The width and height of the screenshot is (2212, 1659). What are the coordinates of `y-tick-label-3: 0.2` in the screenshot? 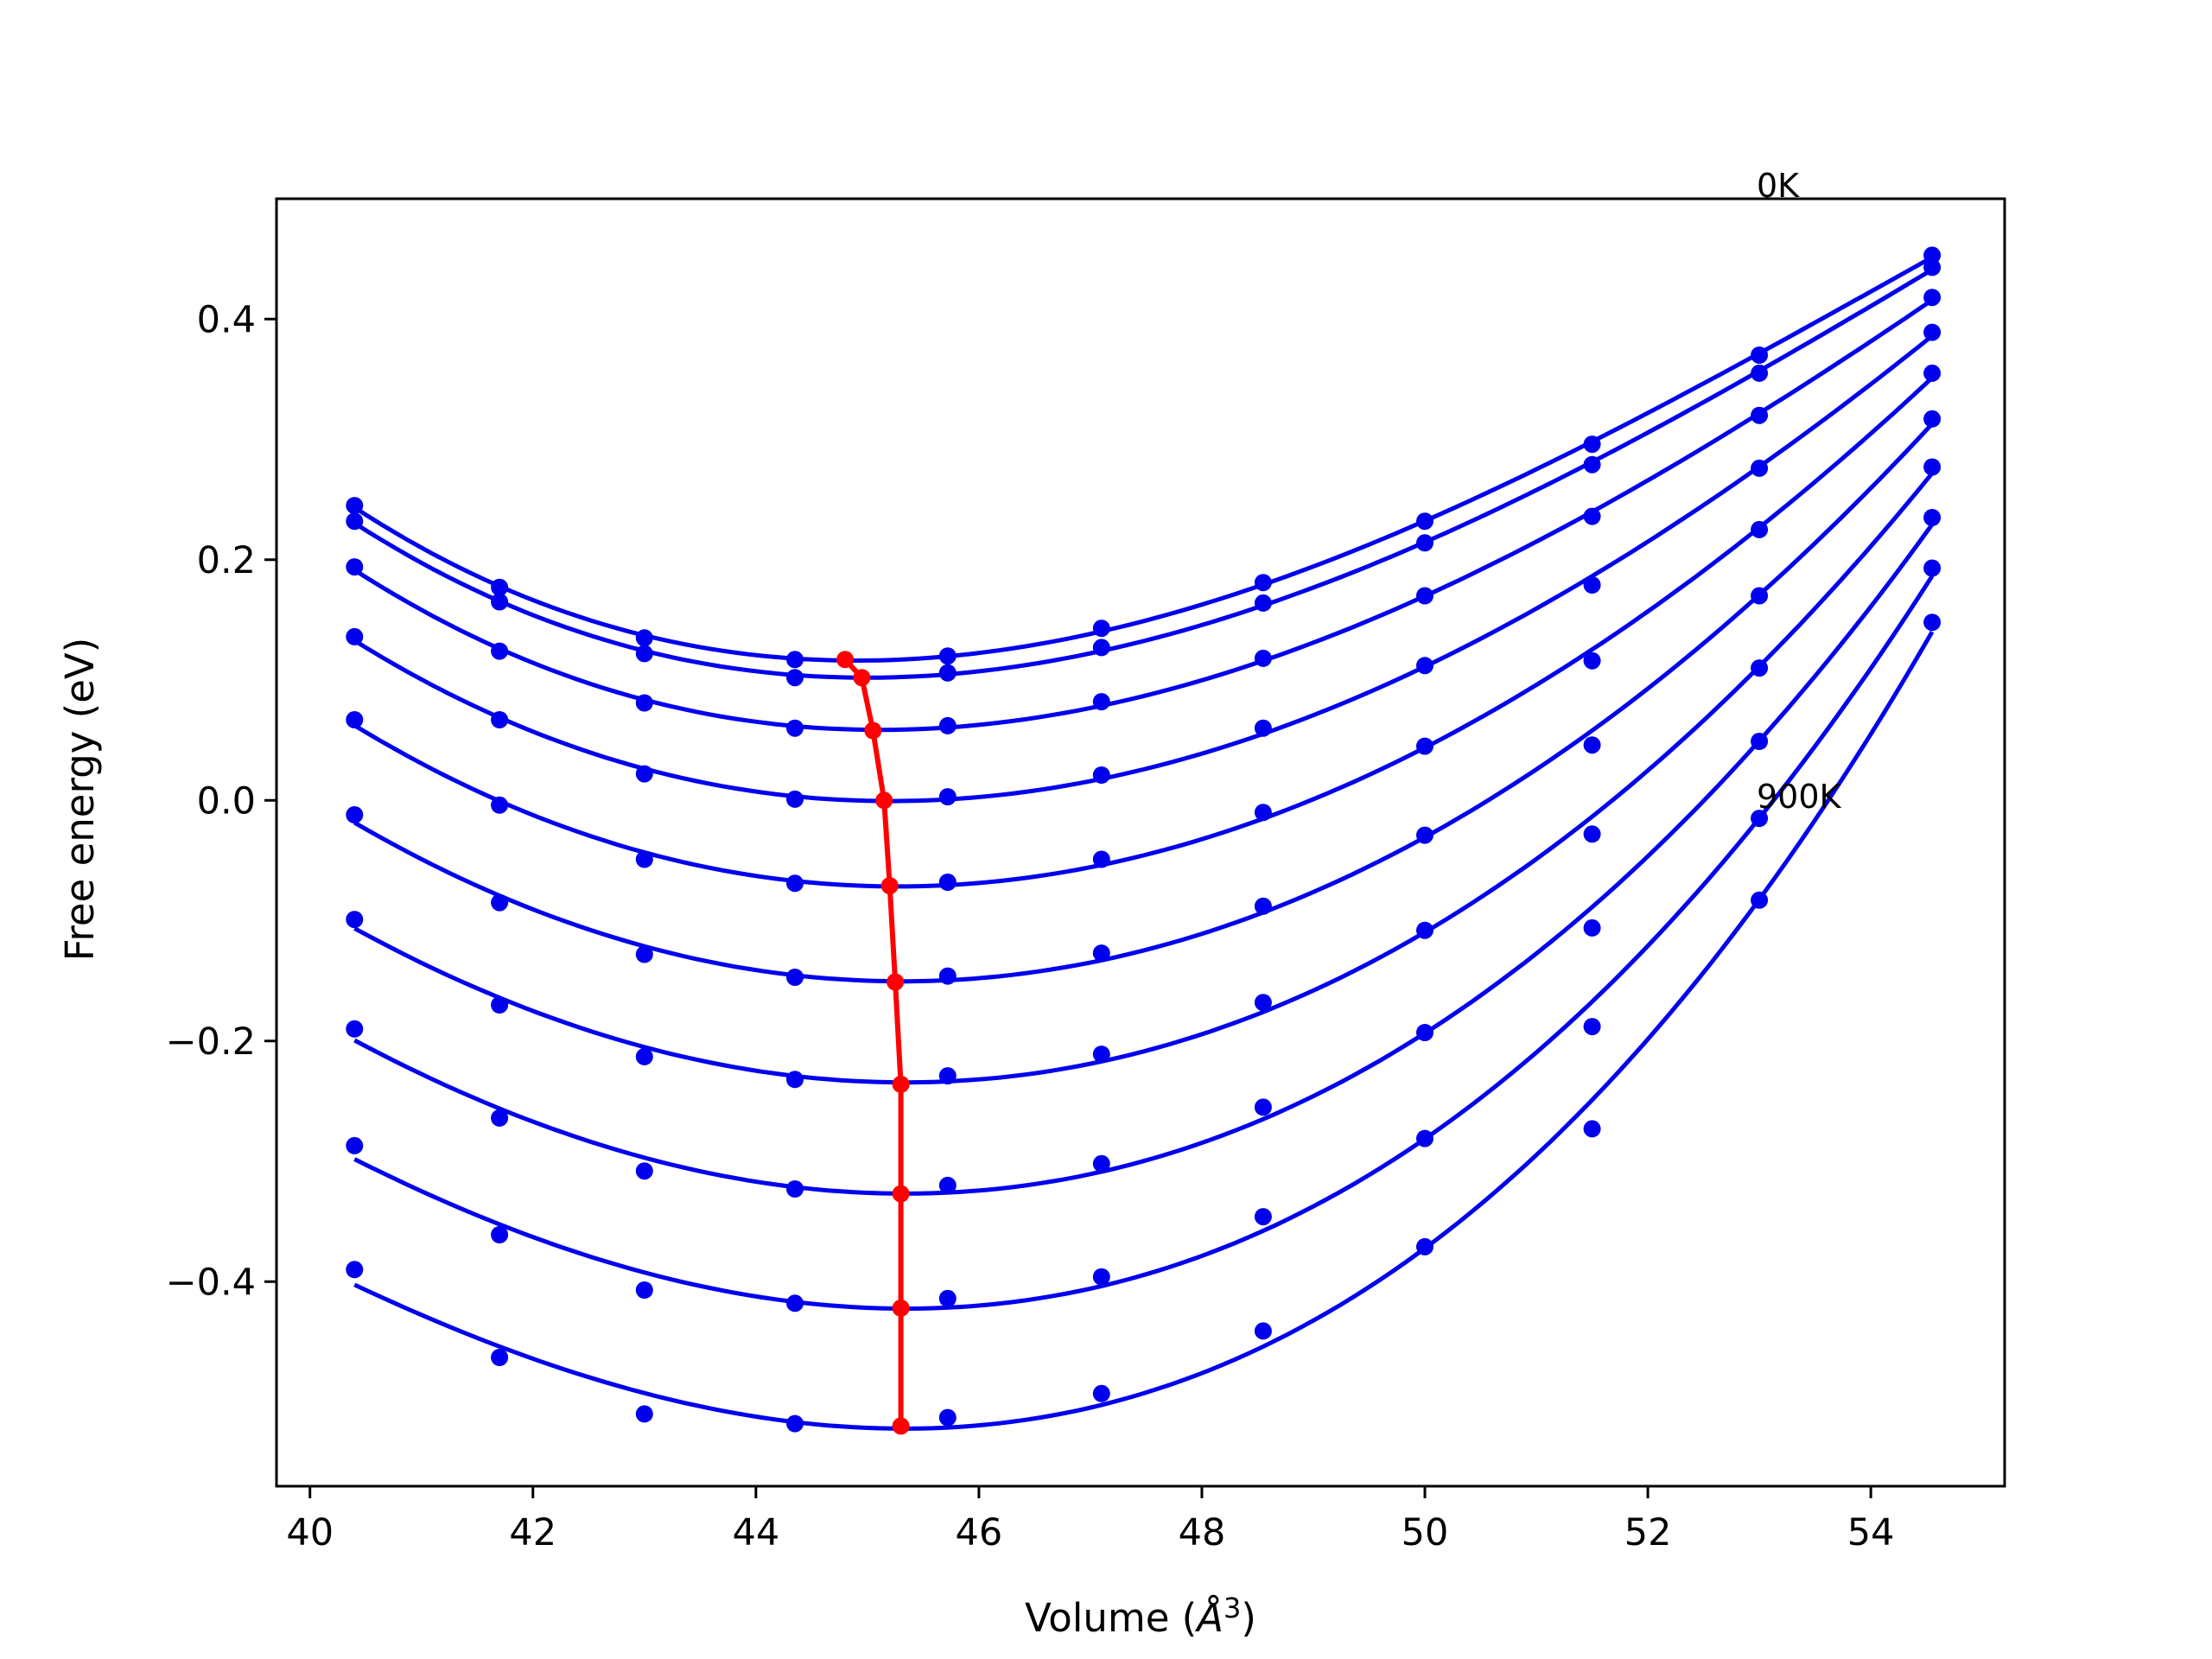 It's located at (226, 560).